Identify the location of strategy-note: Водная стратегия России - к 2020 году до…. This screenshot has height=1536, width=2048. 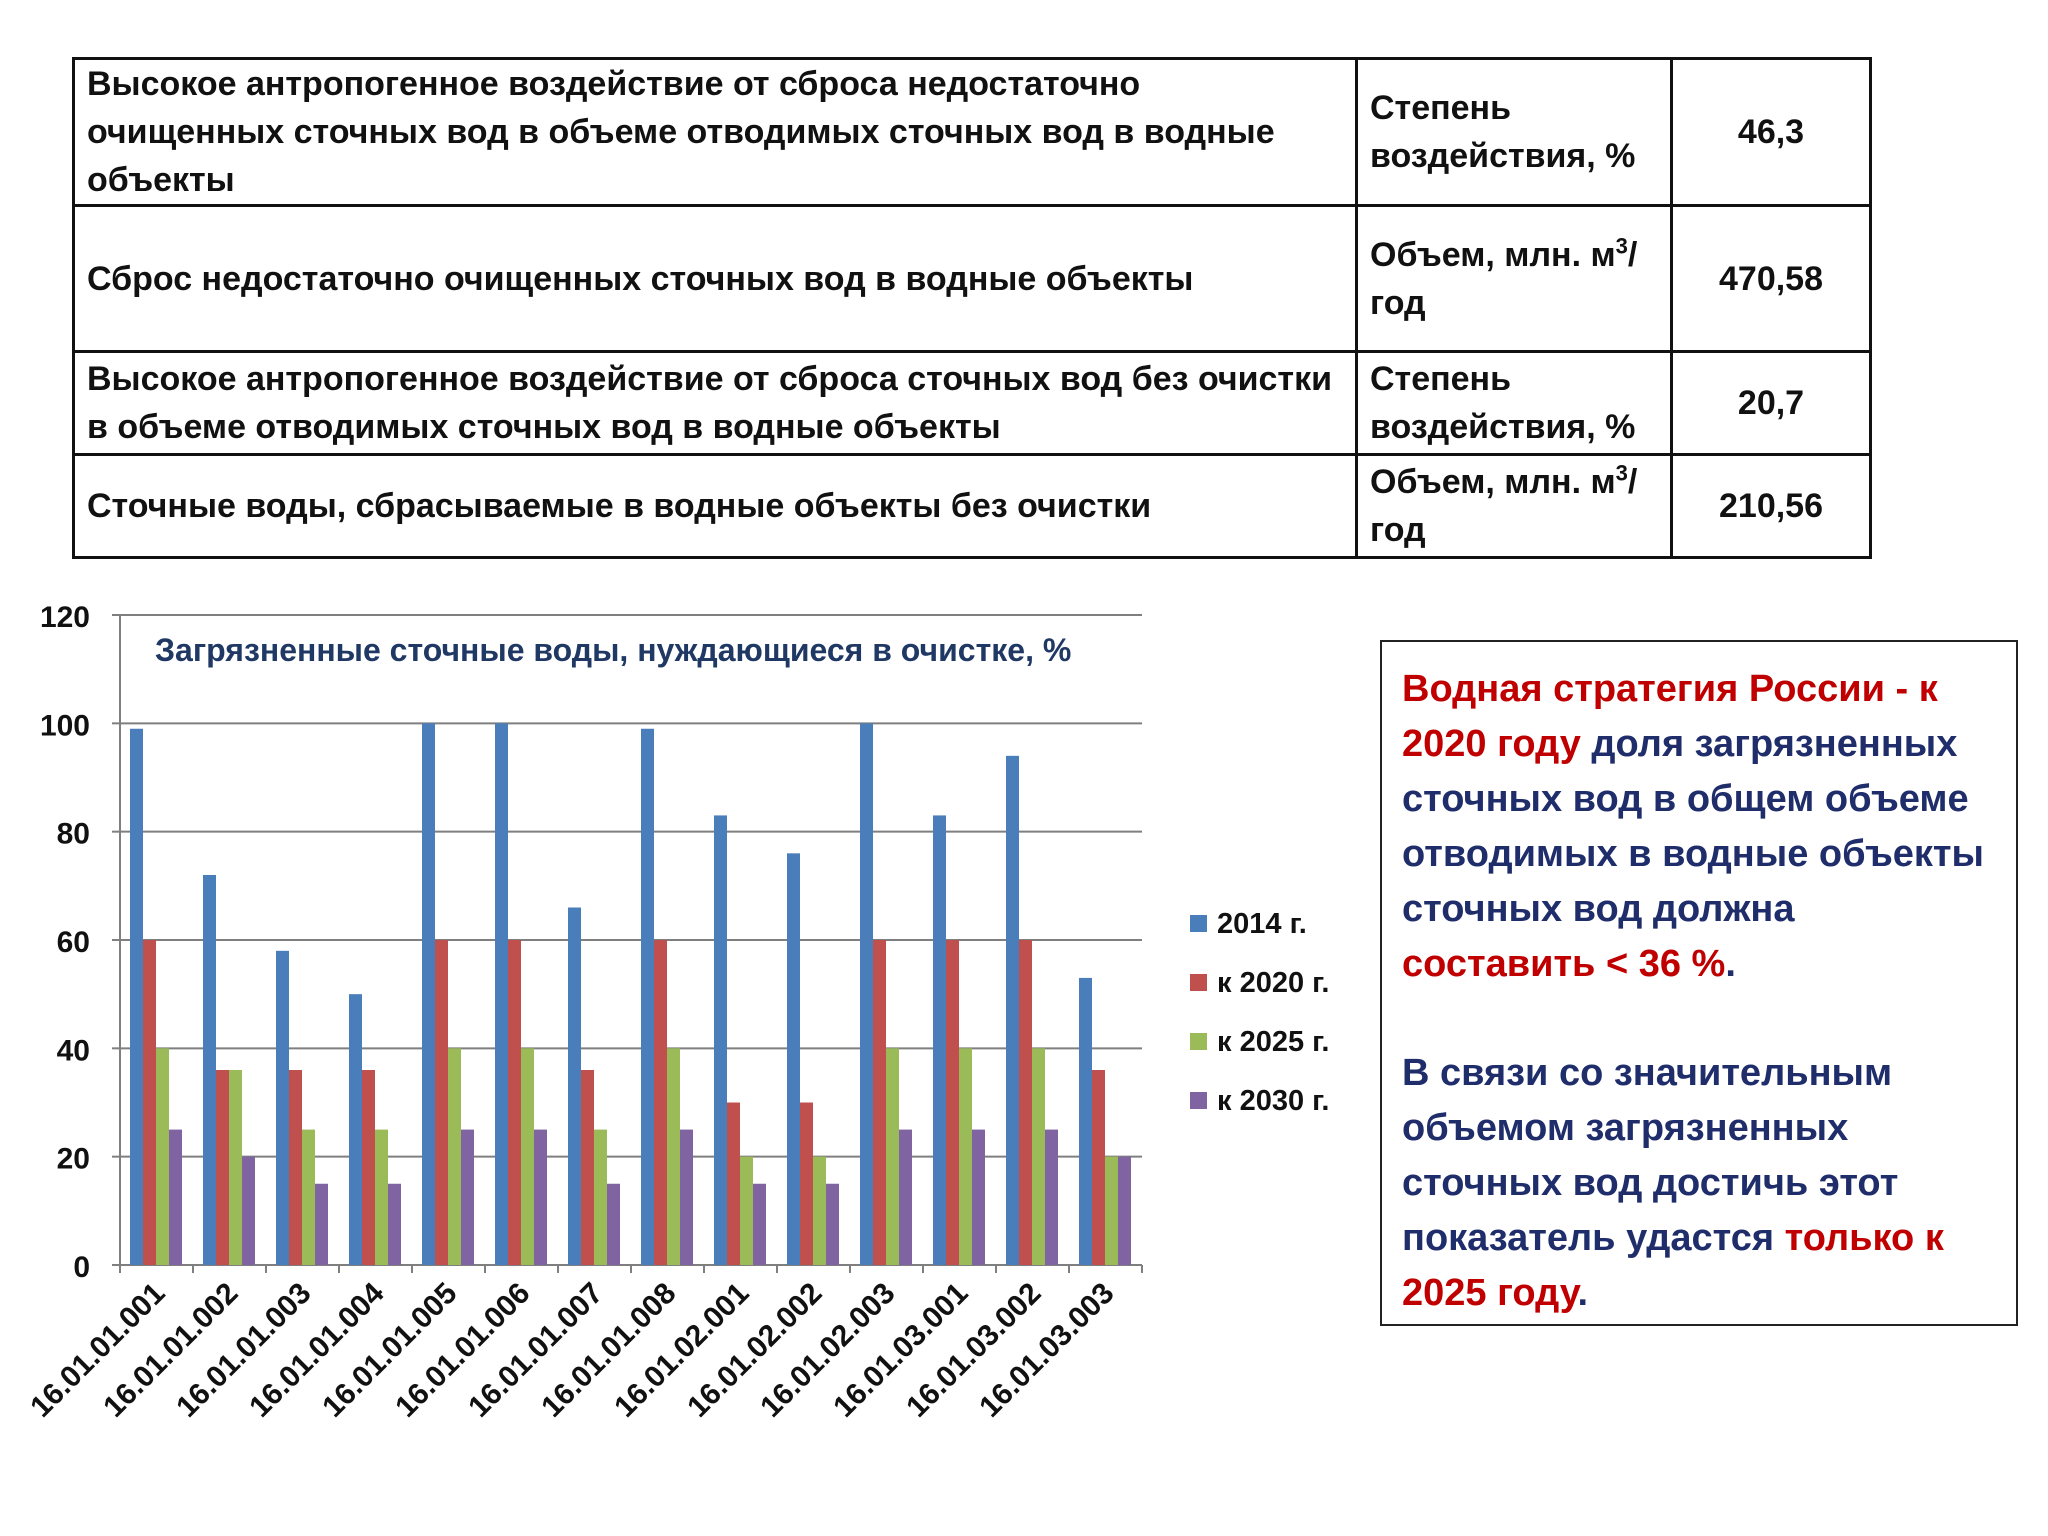
(1699, 983).